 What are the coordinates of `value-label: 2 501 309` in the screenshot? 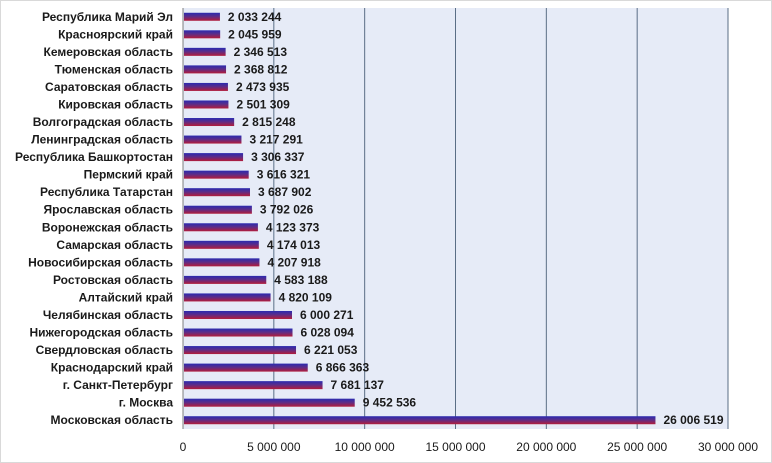 It's located at (263, 104).